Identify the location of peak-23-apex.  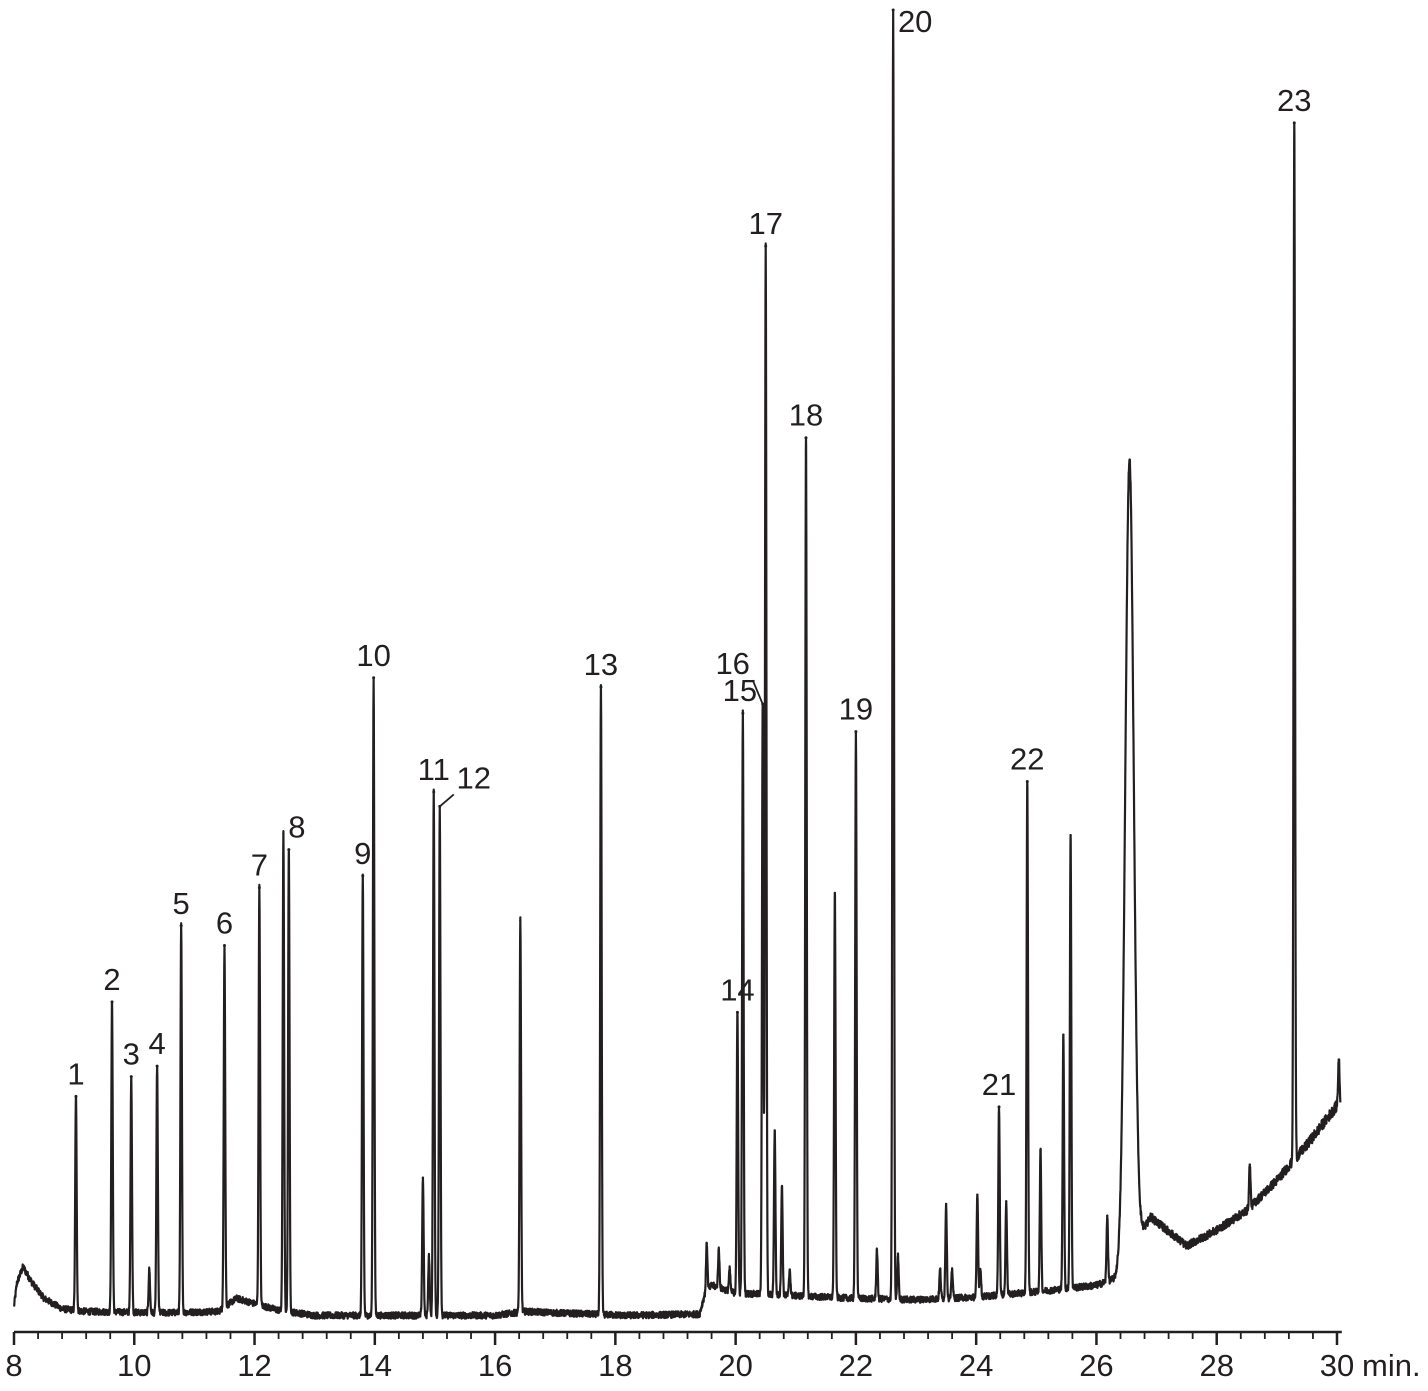
(1294, 123).